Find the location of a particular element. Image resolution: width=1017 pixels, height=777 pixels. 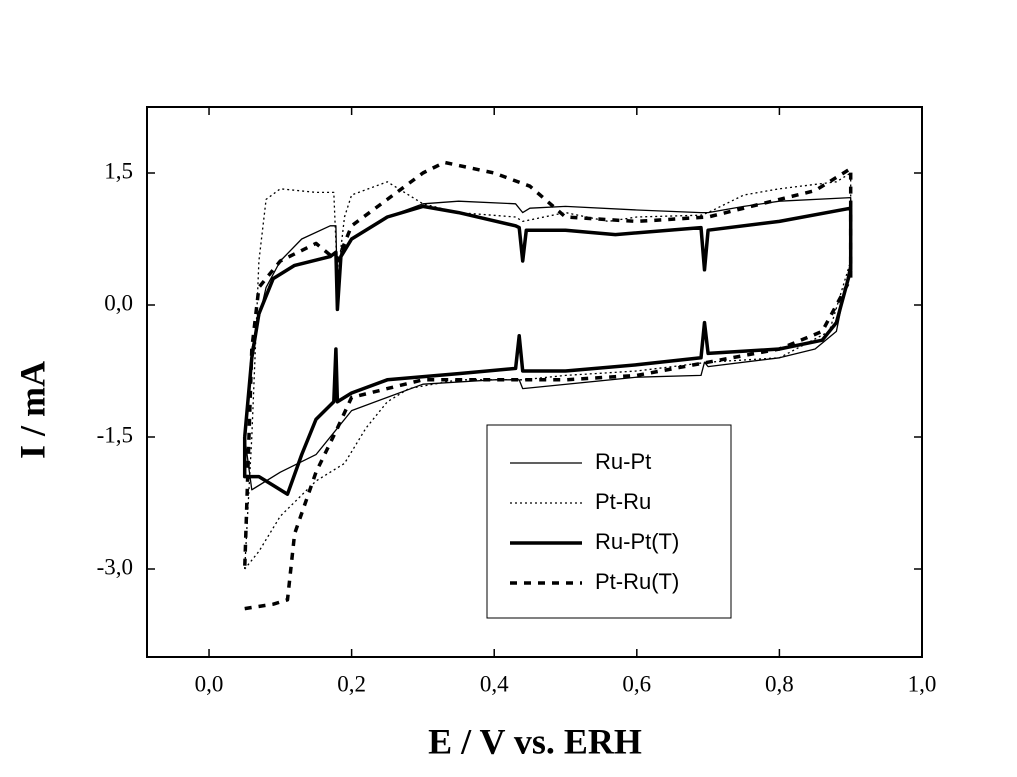

legend-label: Ru-Pt is located at coordinates (623, 461).